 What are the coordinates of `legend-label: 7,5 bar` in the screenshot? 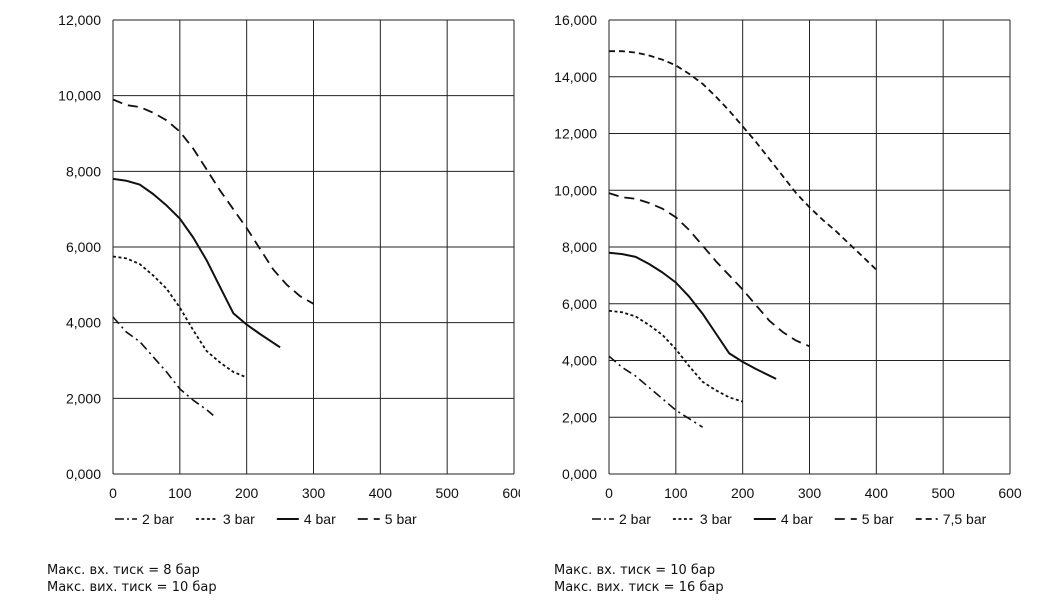 It's located at (965, 519).